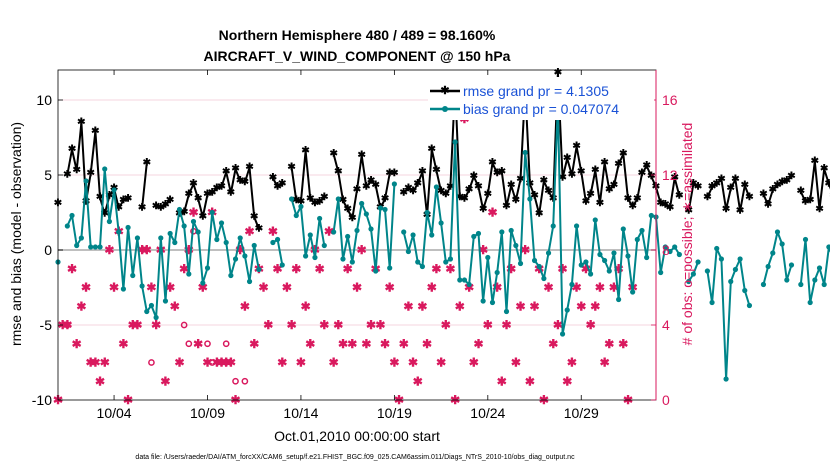 The width and height of the screenshot is (830, 470). What do you see at coordinates (163, 204) in the screenshot?
I see `rmse-series-line` at bounding box center [163, 204].